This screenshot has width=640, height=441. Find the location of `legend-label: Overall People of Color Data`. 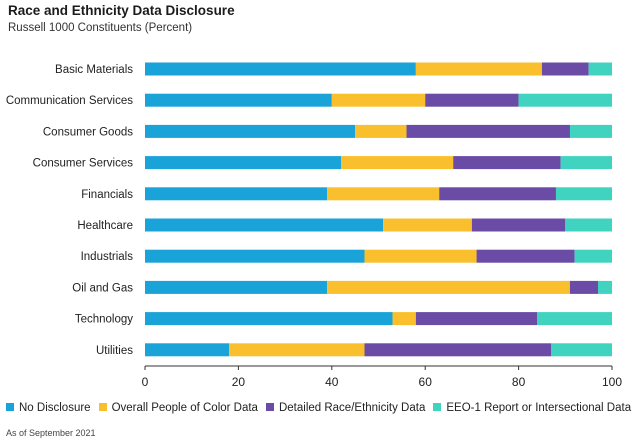

legend-label: Overall People of Color Data is located at coordinates (184, 408).